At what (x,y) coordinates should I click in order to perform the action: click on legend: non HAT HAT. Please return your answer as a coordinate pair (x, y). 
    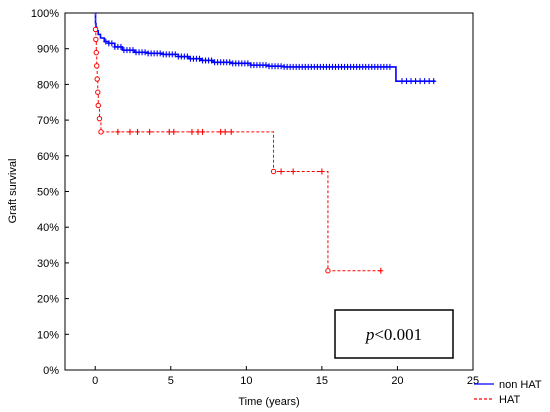
    Looking at the image, I should click on (508, 392).